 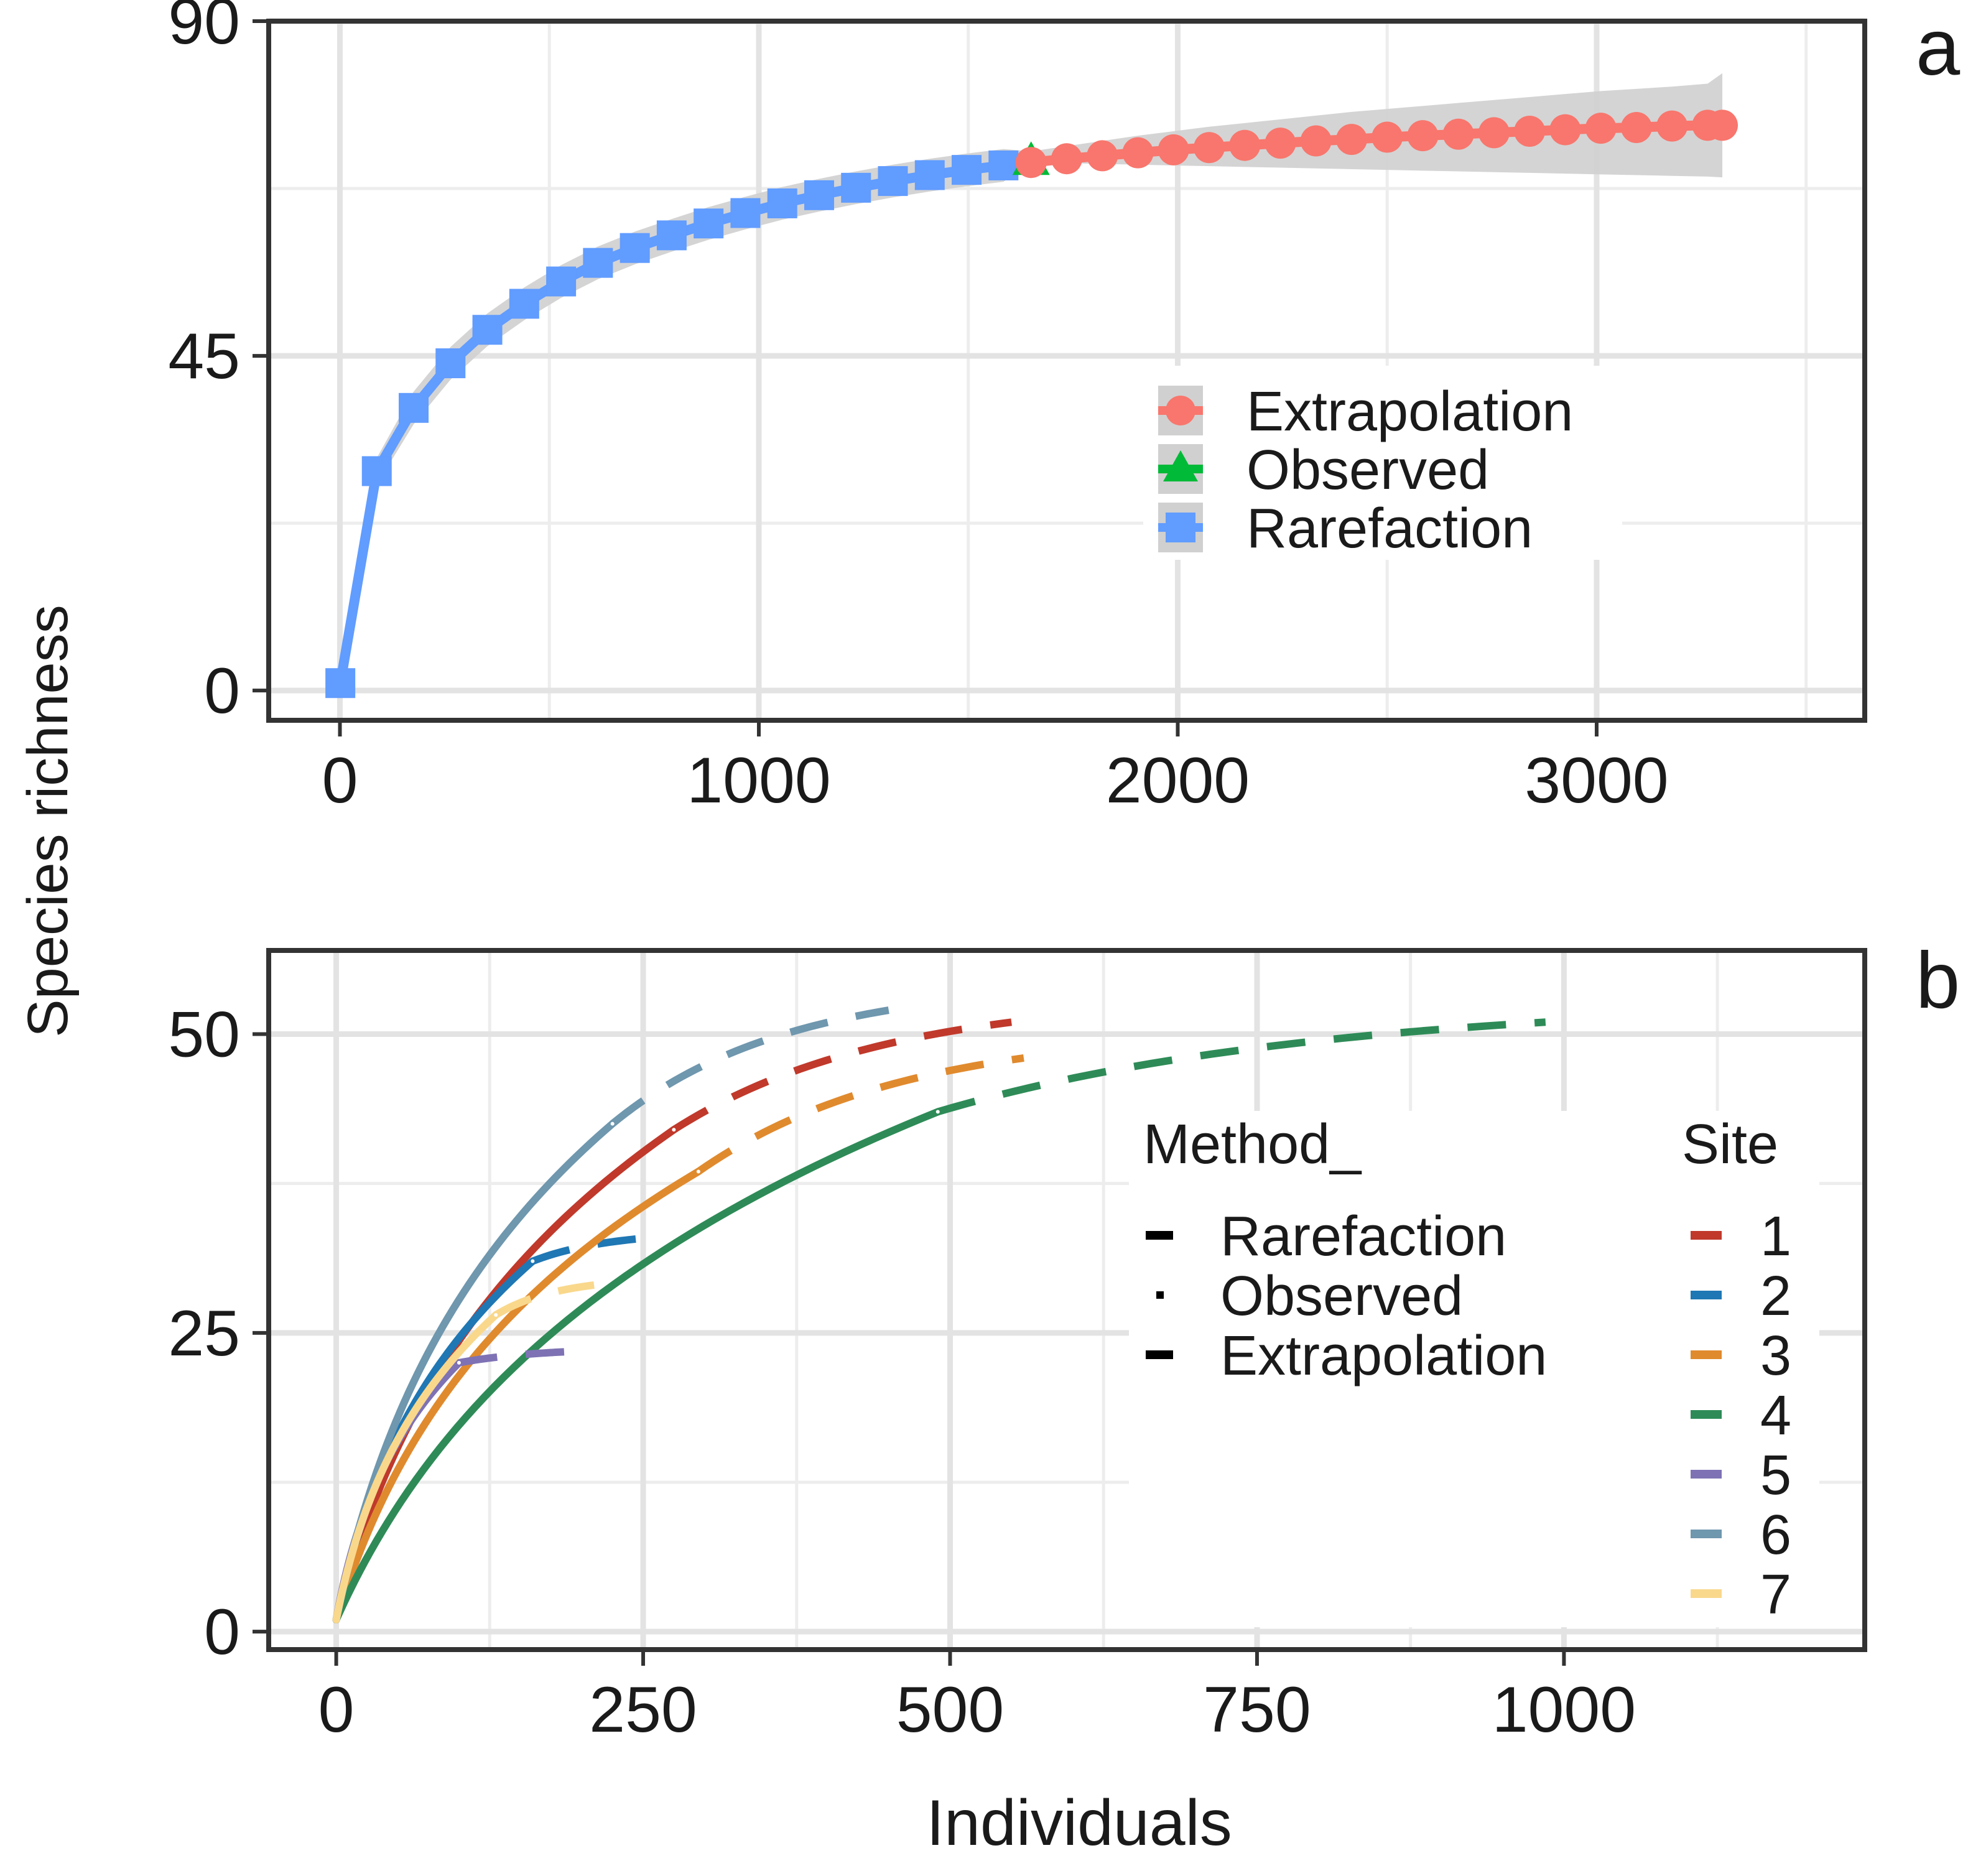 What do you see at coordinates (674, 1130) in the screenshot?
I see `site-1-observed-point` at bounding box center [674, 1130].